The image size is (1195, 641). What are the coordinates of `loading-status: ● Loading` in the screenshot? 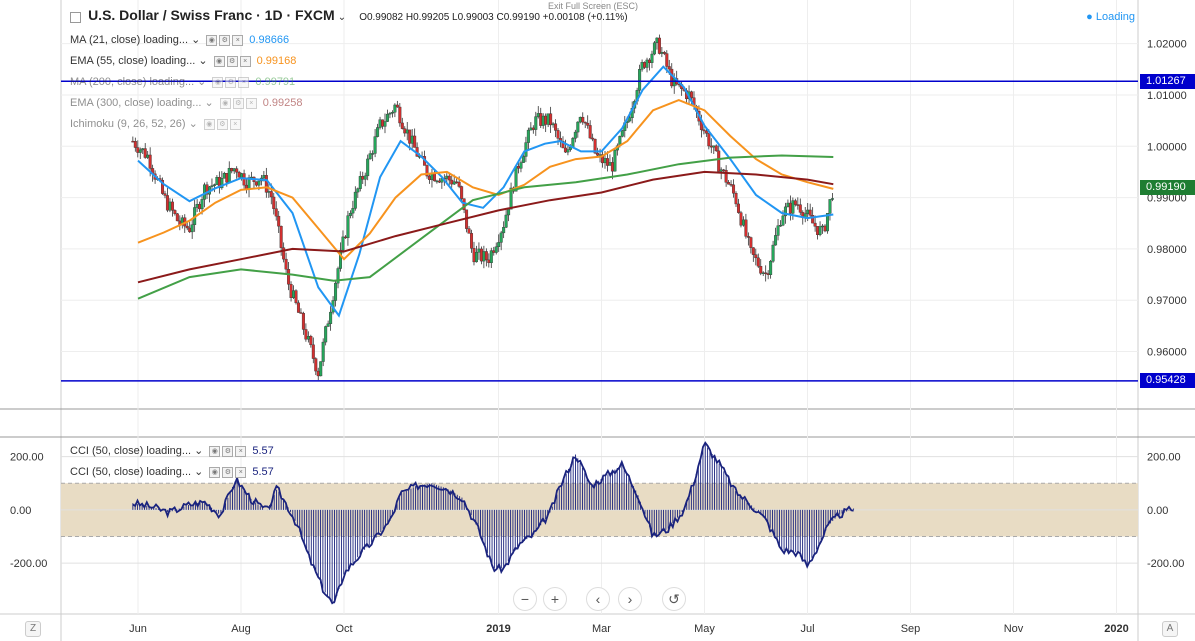 It's located at (1110, 17).